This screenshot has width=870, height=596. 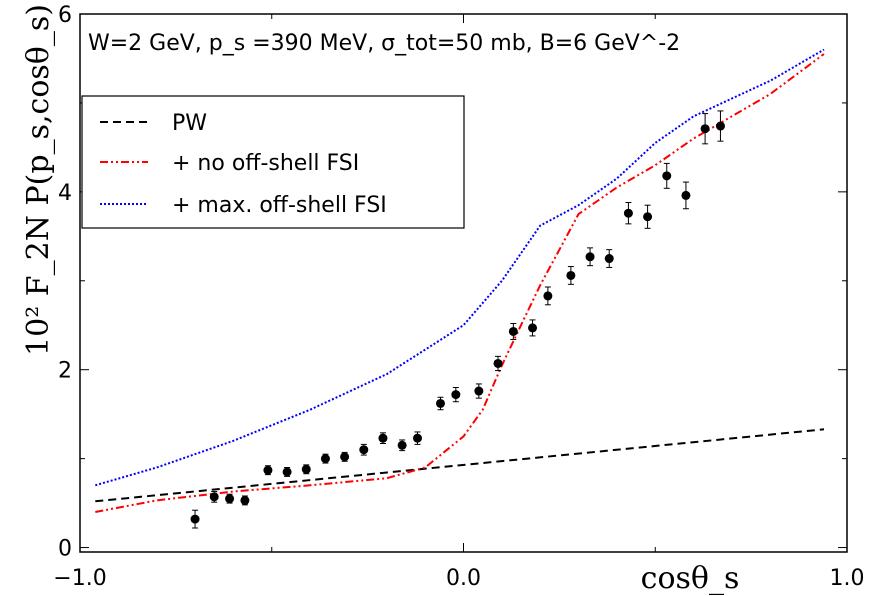 What do you see at coordinates (189, 123) in the screenshot?
I see `legend-label-pw: PW` at bounding box center [189, 123].